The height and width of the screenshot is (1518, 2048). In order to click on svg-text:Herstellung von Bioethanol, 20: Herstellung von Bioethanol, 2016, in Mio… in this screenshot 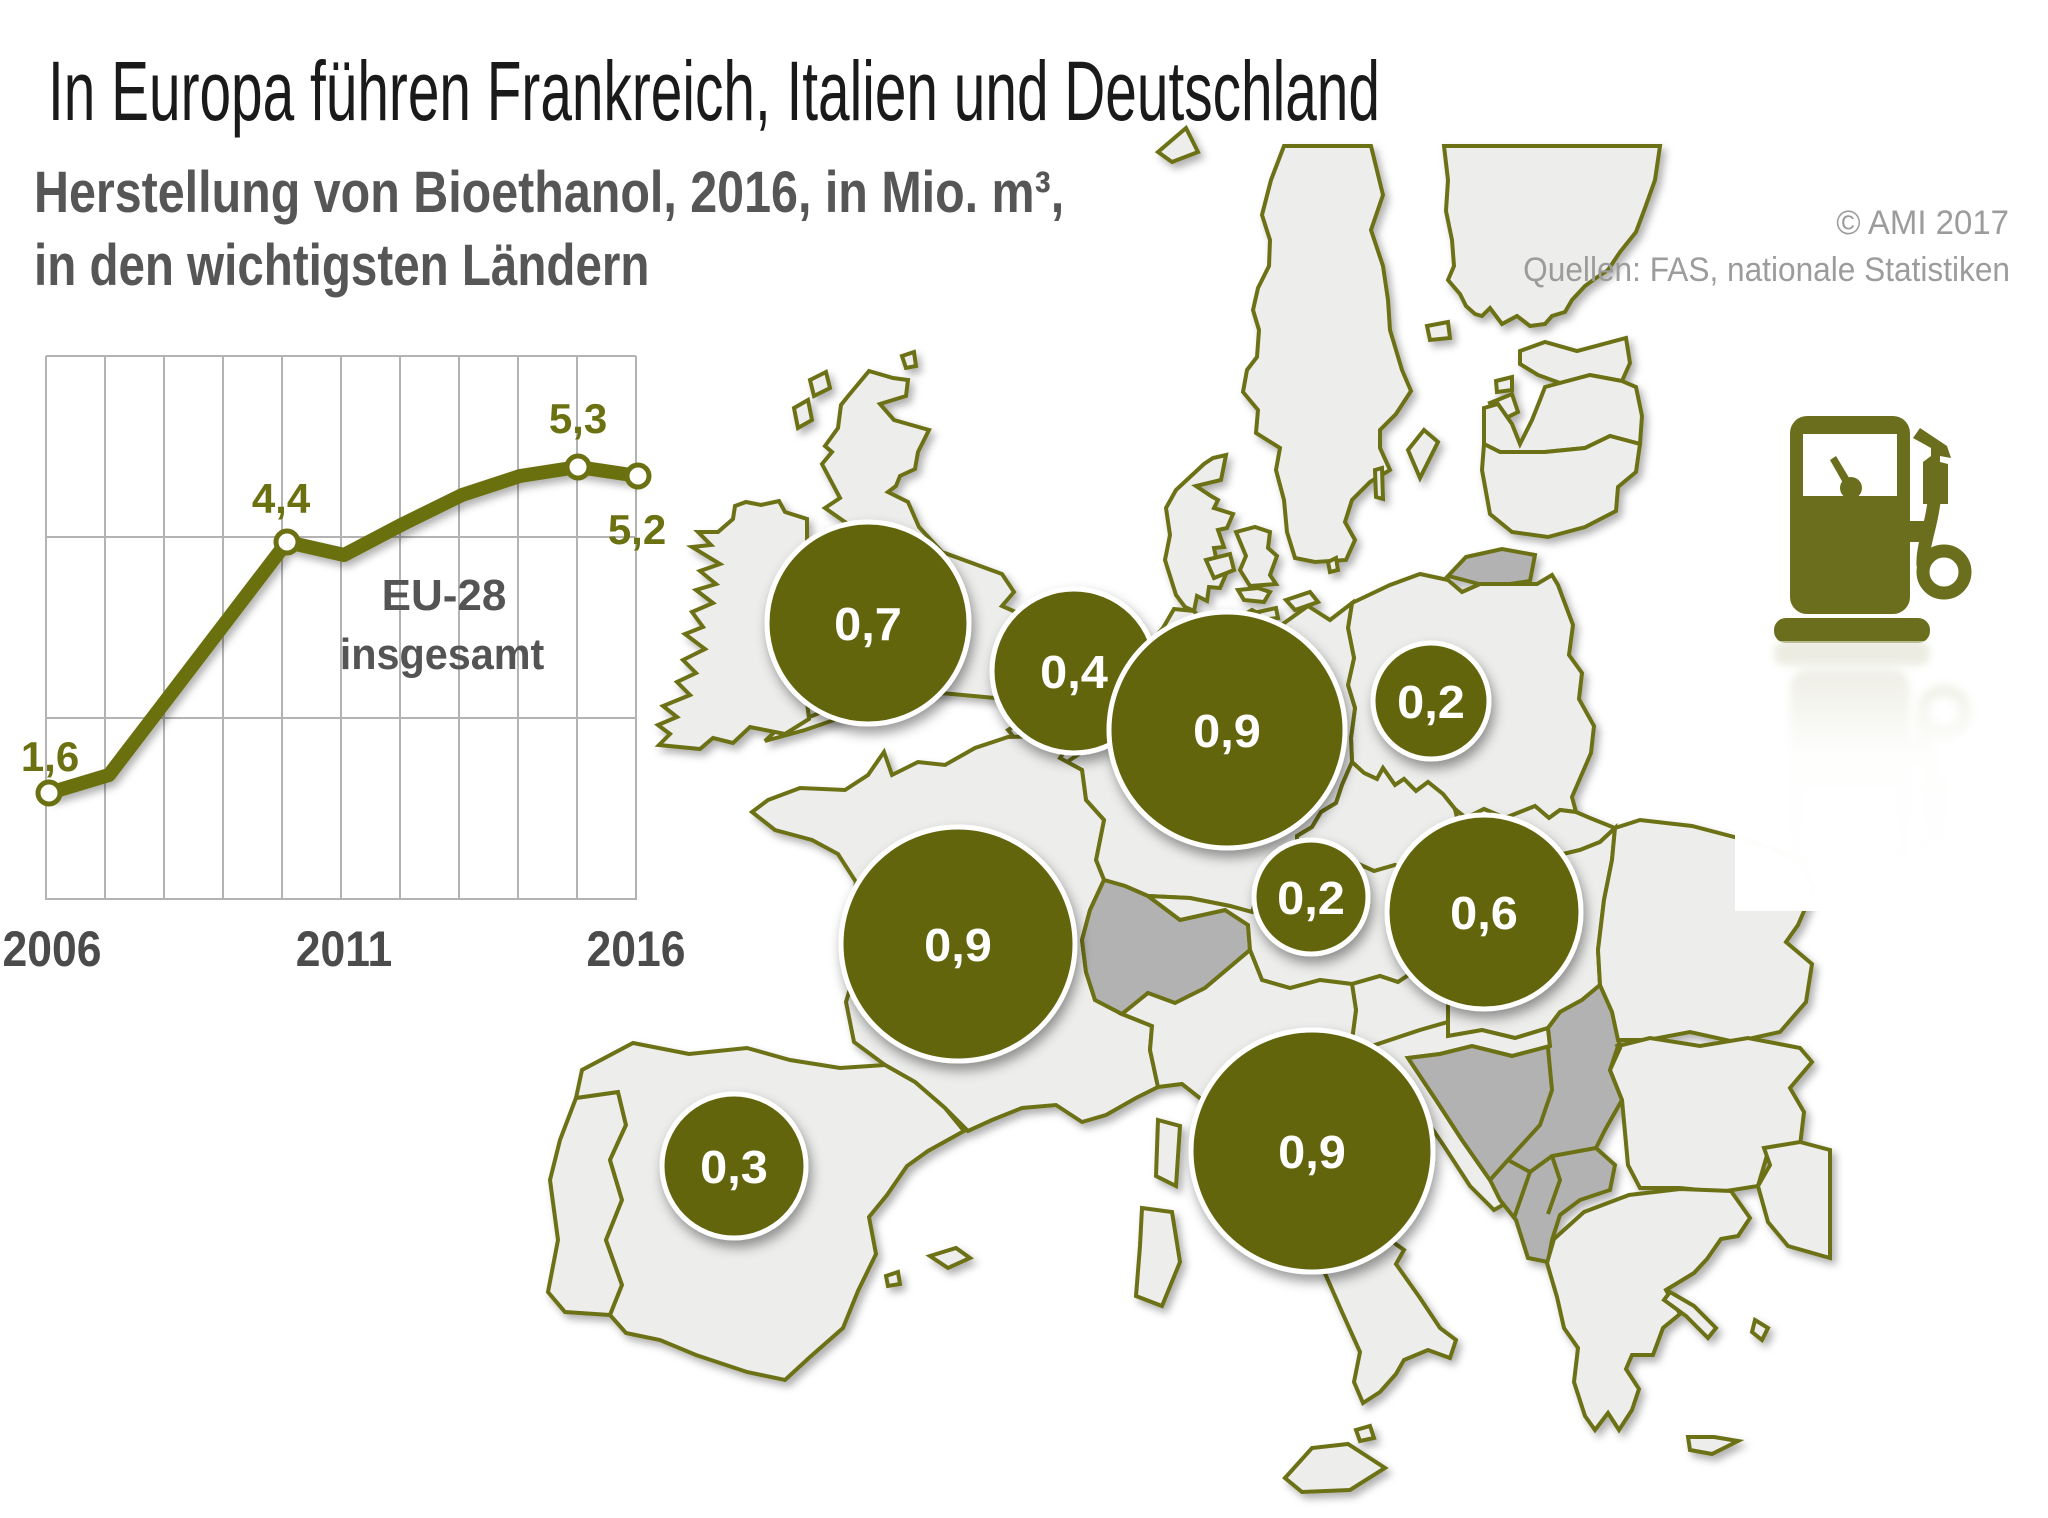, I will do `click(549, 193)`.